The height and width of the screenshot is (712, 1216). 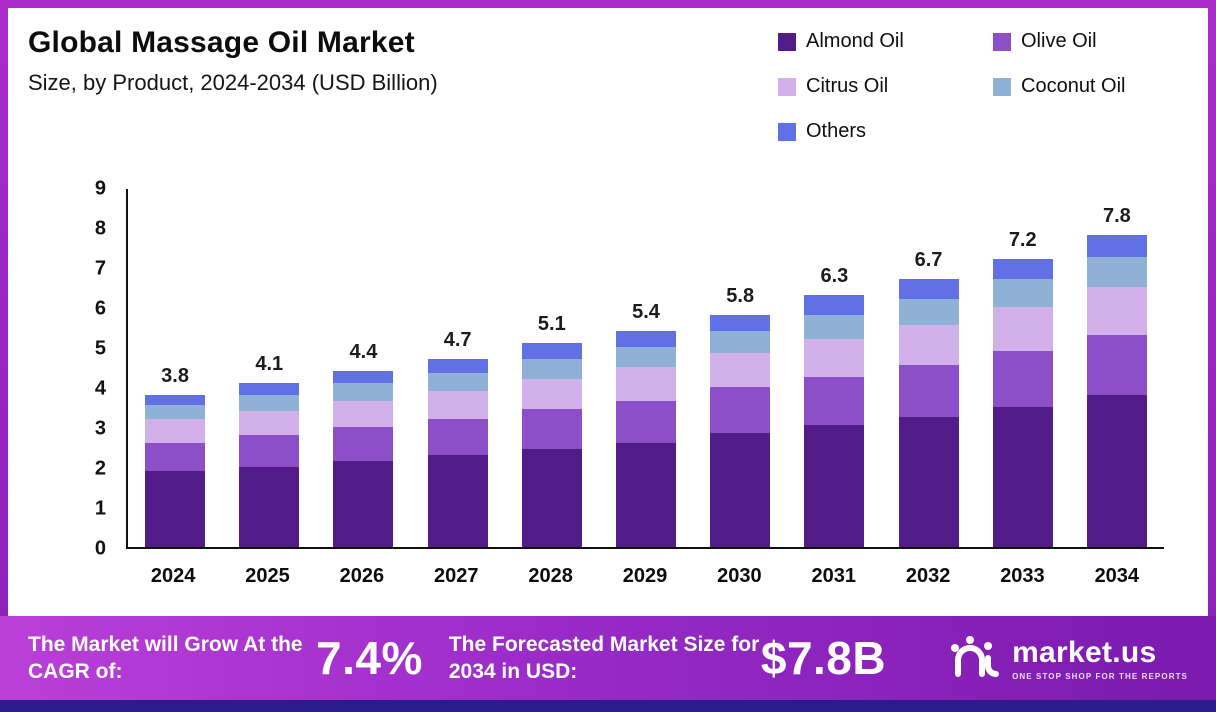 I want to click on x-axis-label: 2029, so click(x=645, y=576).